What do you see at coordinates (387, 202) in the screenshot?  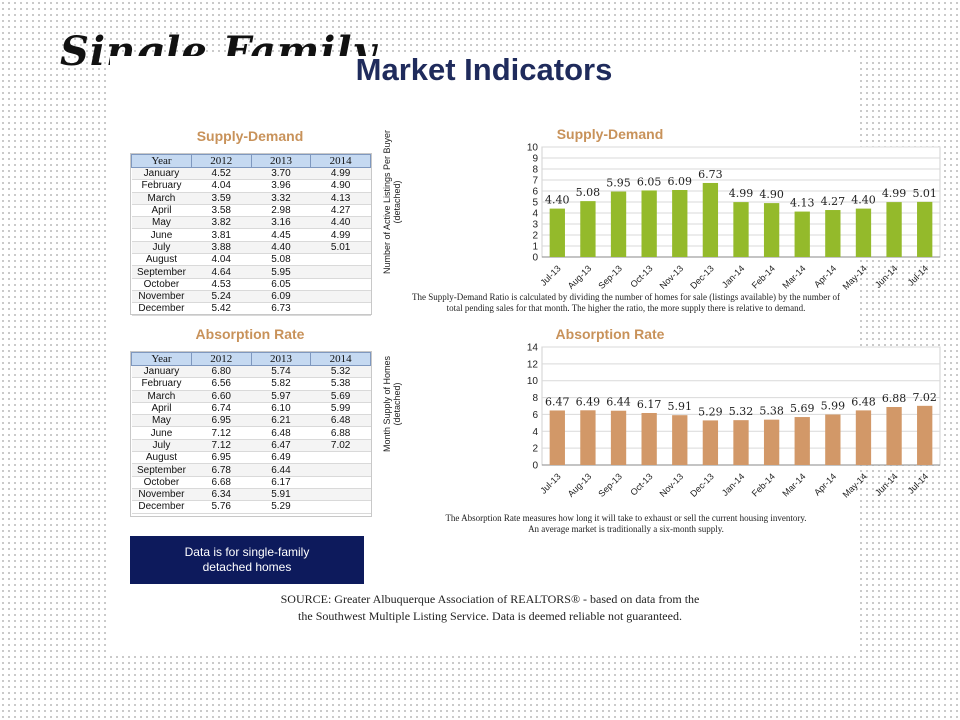 I see `y-axis-label-line-1: Number of Active Listings Per Buyer` at bounding box center [387, 202].